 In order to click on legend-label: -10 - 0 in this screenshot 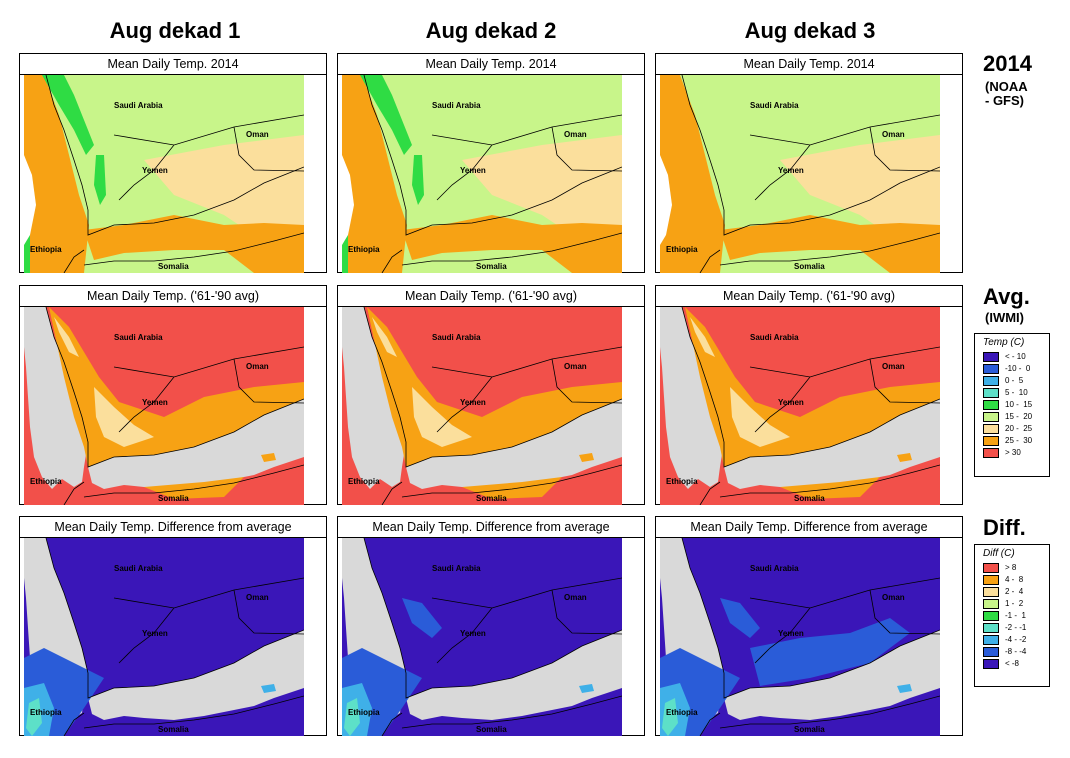, I will do `click(1018, 368)`.